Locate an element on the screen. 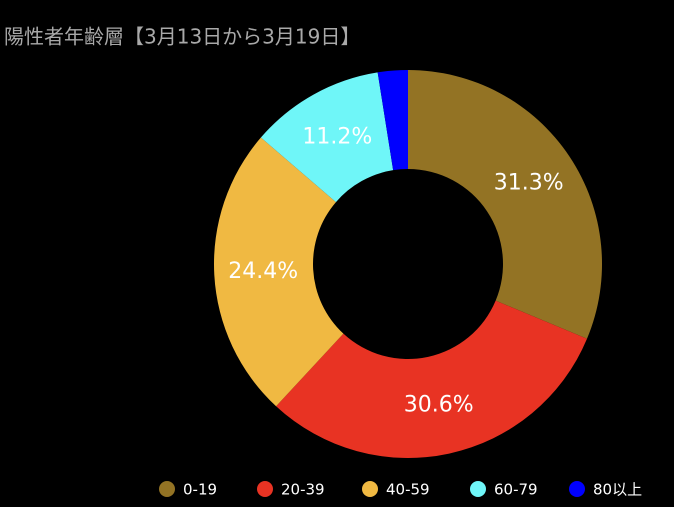 Image resolution: width=674 pixels, height=507 pixels. legend-label: 80以上 is located at coordinates (617, 490).